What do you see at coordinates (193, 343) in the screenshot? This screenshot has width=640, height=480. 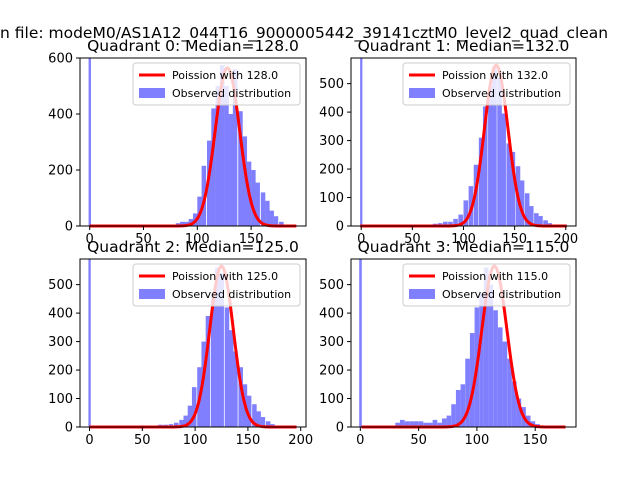 I see `axes-frame` at bounding box center [193, 343].